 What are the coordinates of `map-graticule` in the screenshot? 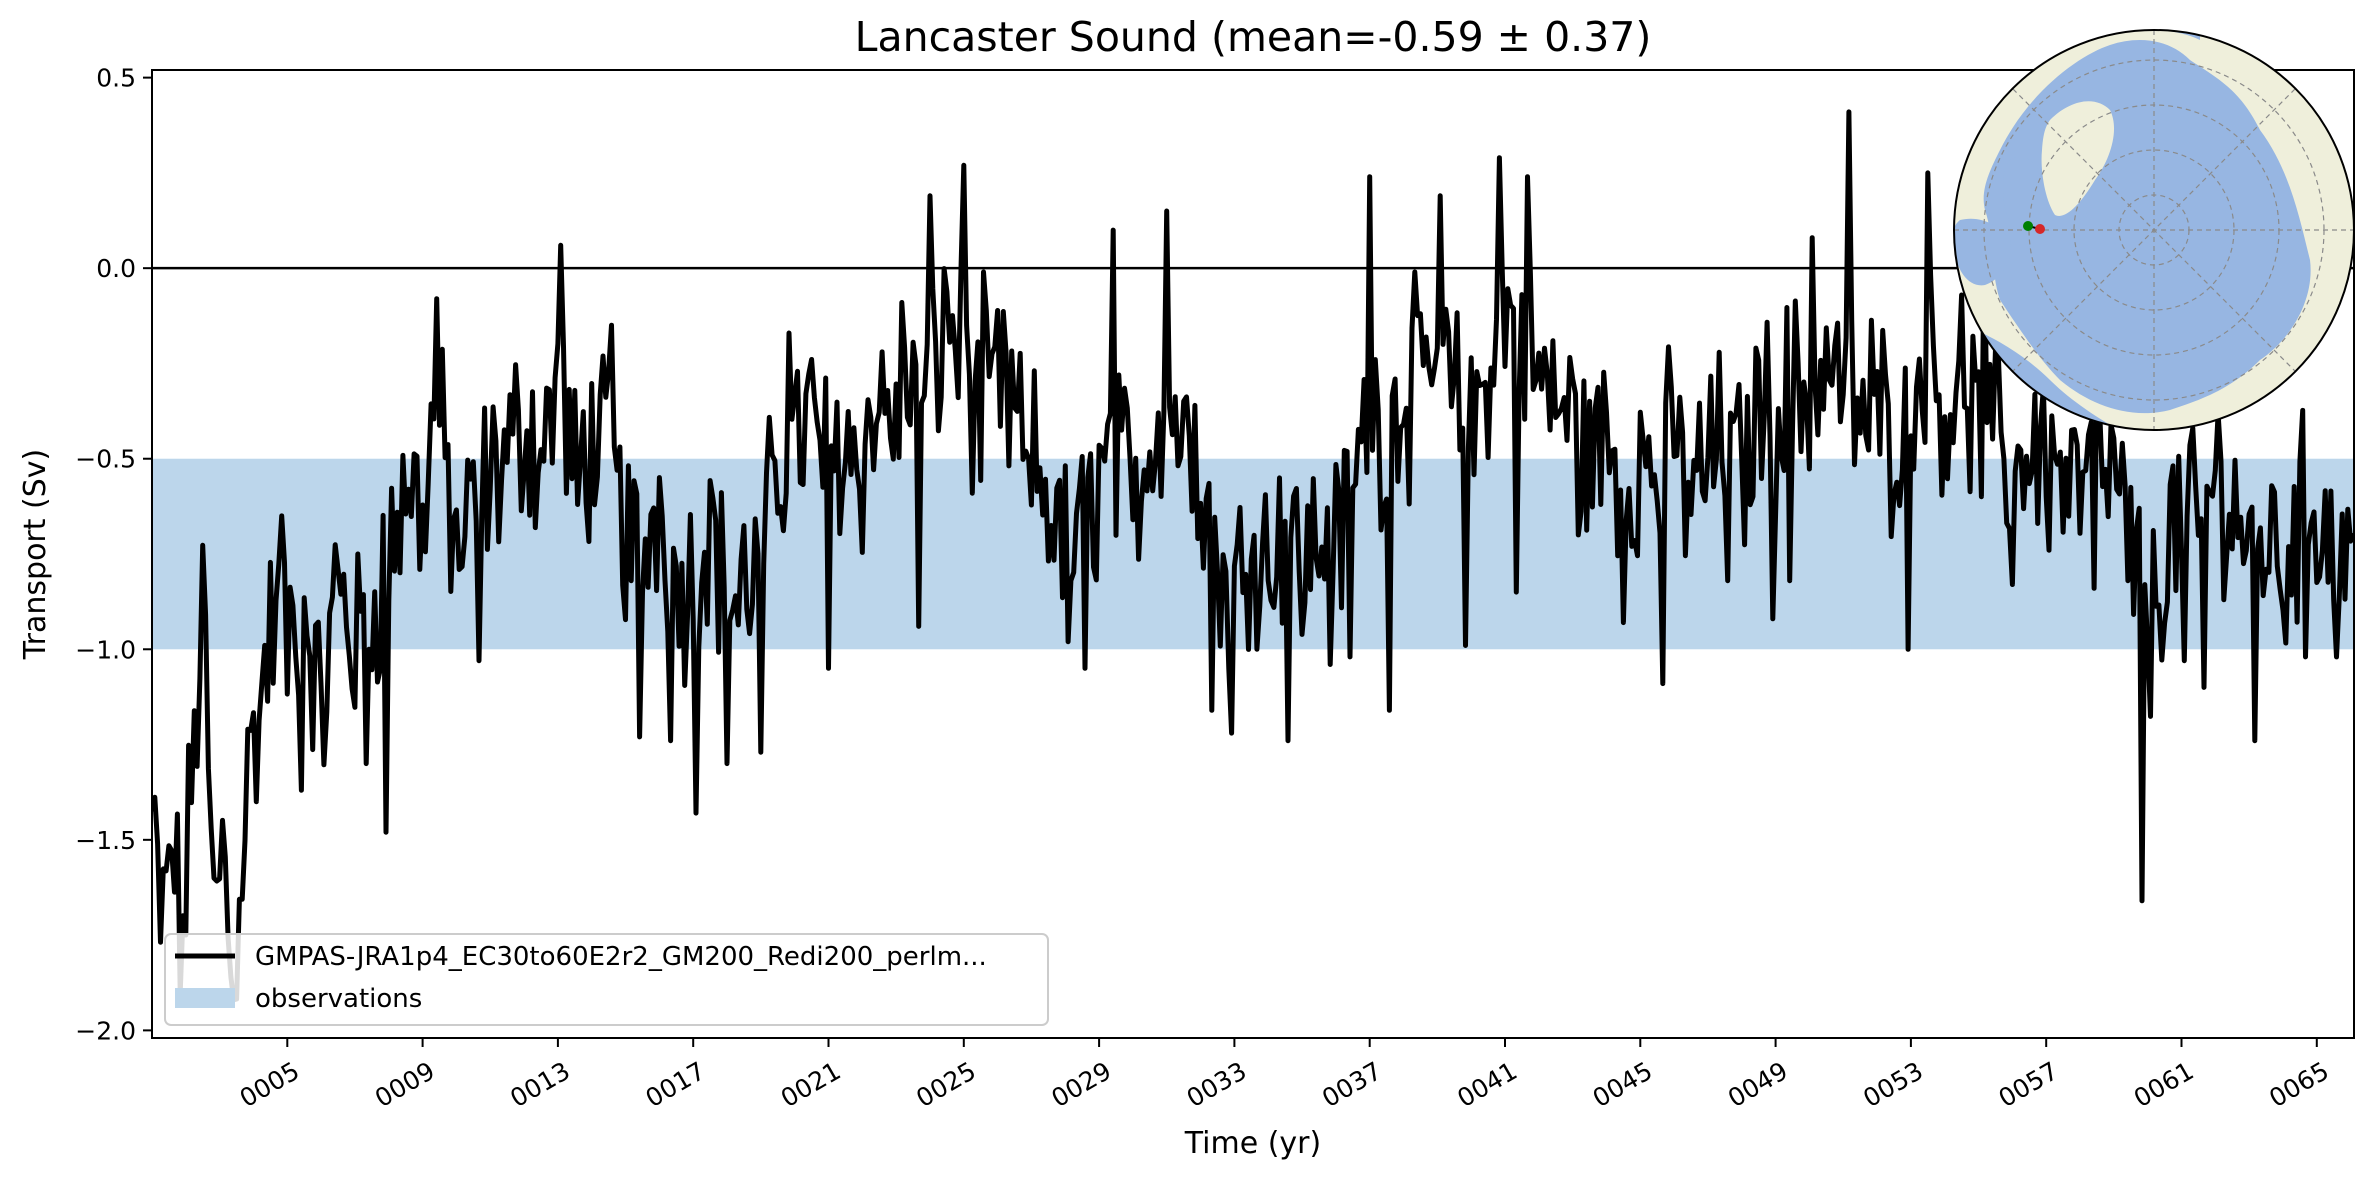 It's located at (2154, 230).